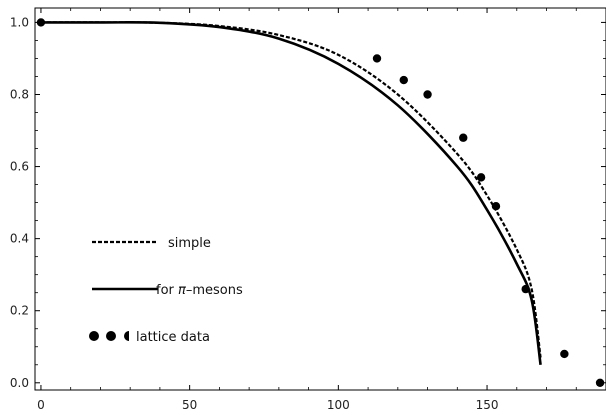 The width and height of the screenshot is (606, 415). I want to click on legend-swatch-lattice-data, so click(109, 336).